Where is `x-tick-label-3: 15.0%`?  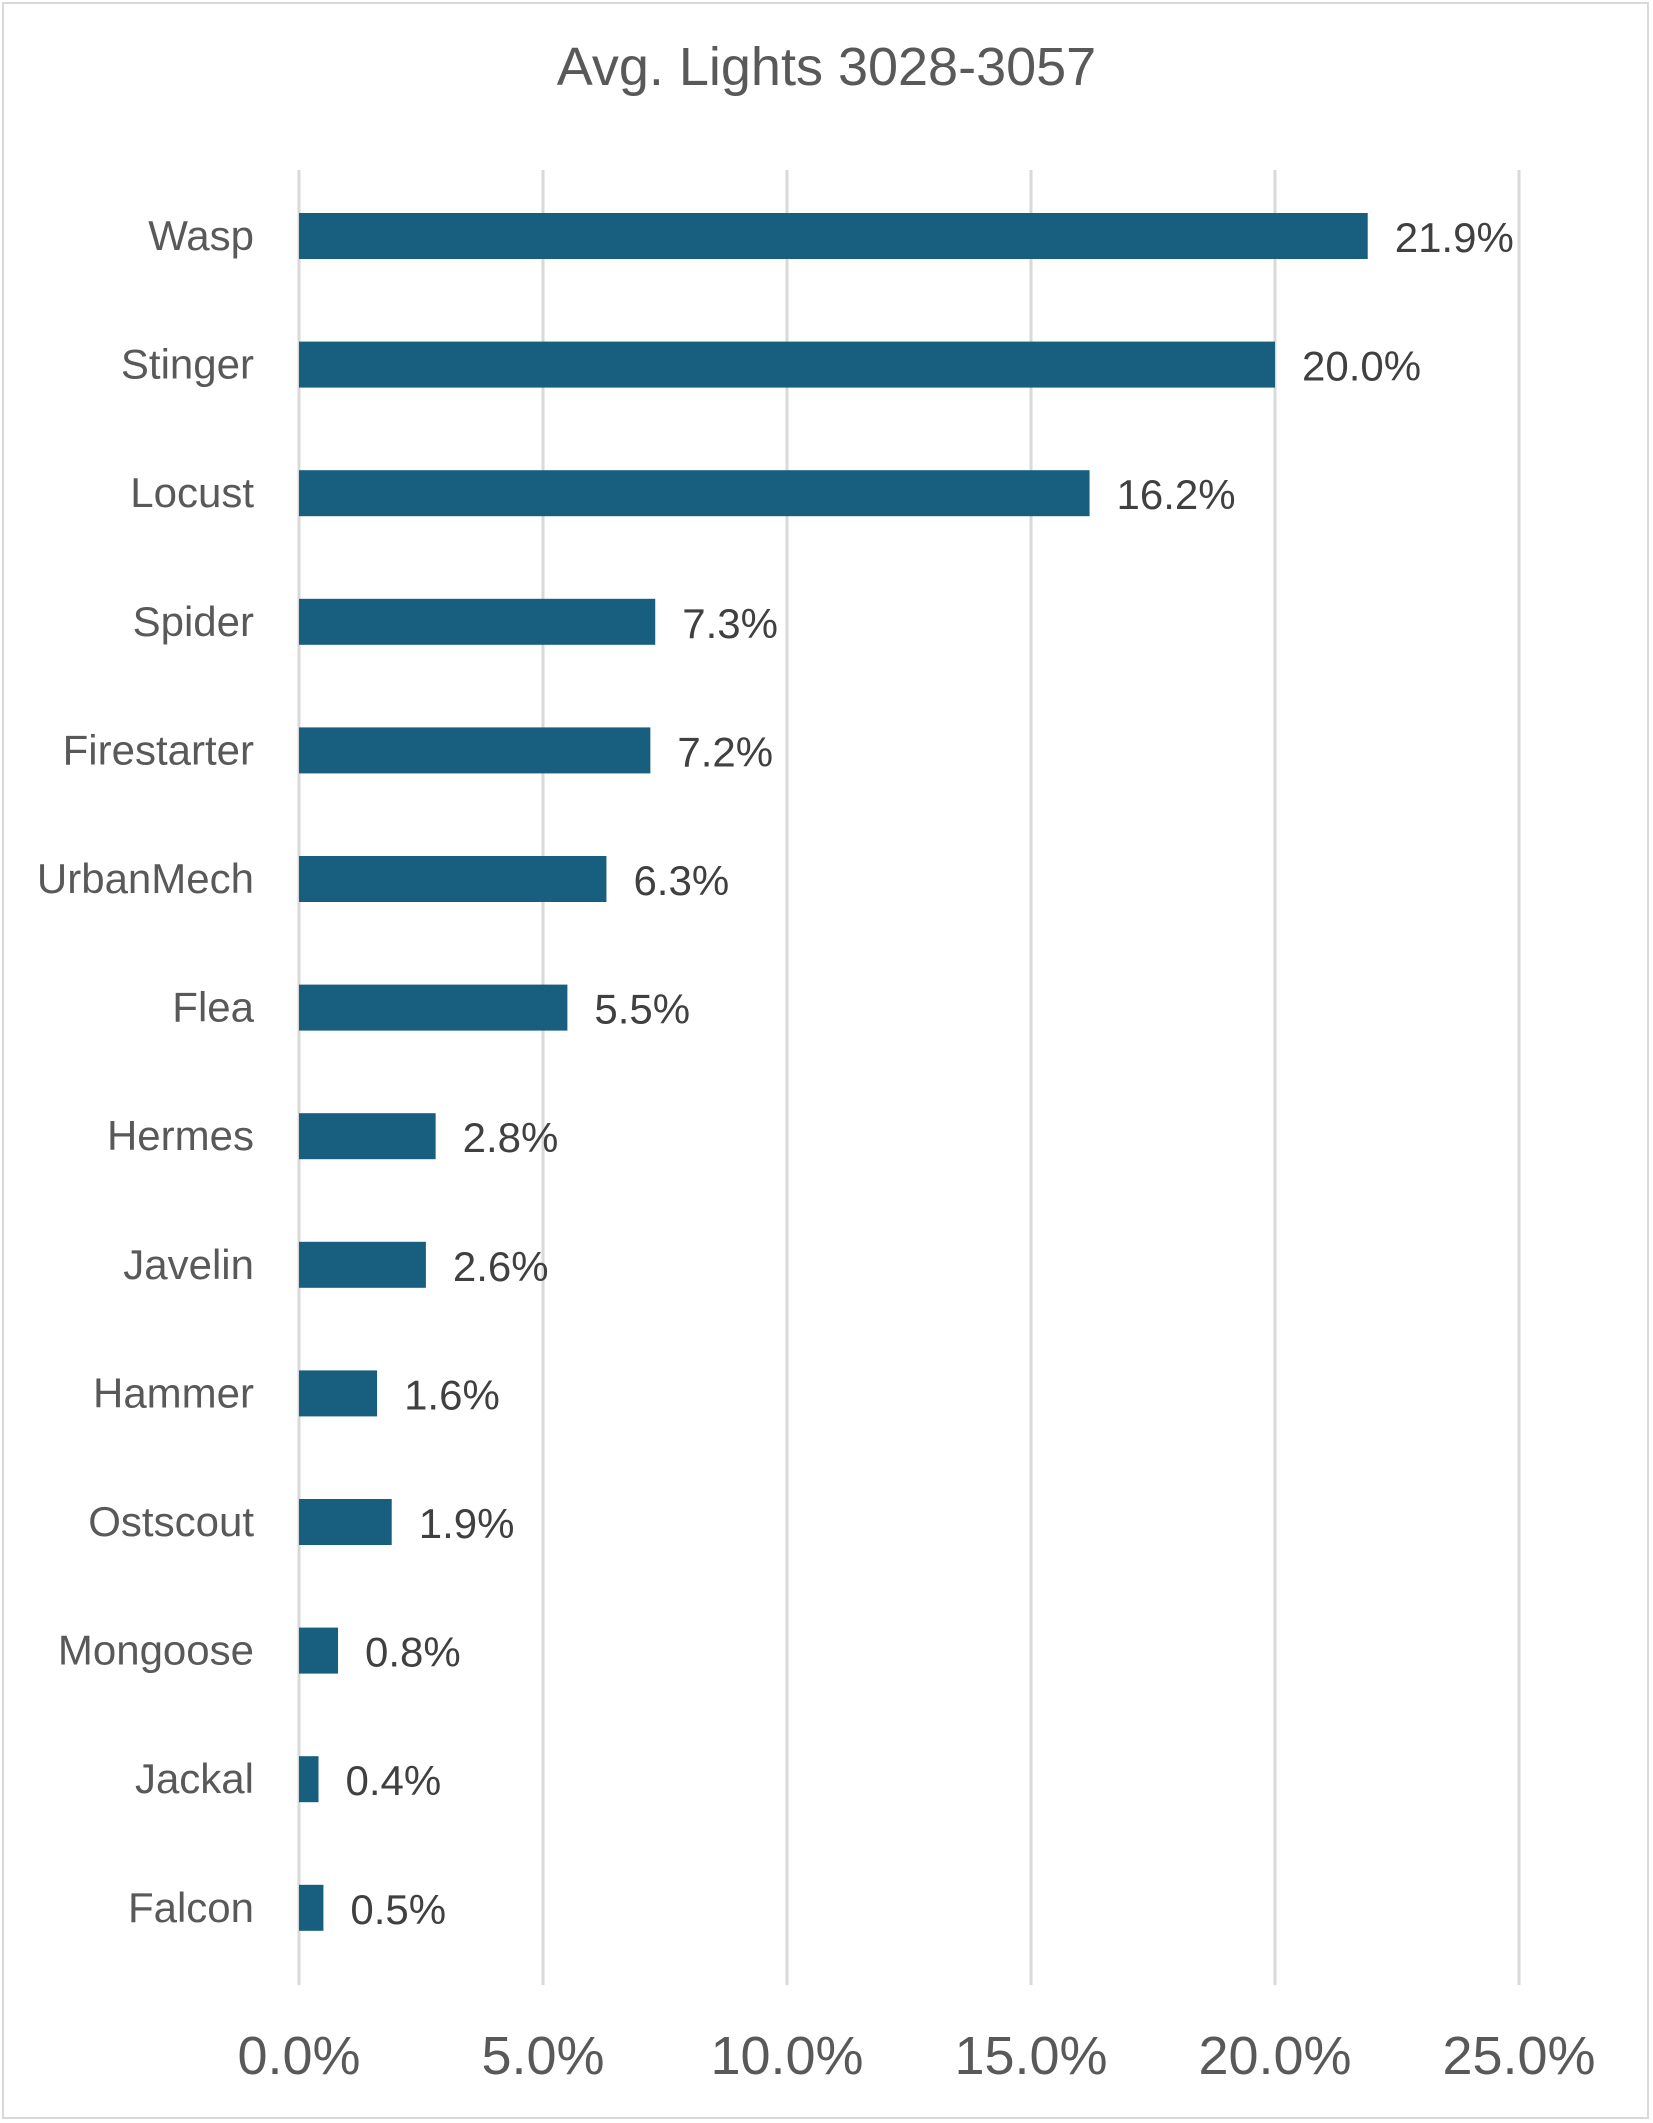
x-tick-label-3: 15.0% is located at coordinates (1030, 2056).